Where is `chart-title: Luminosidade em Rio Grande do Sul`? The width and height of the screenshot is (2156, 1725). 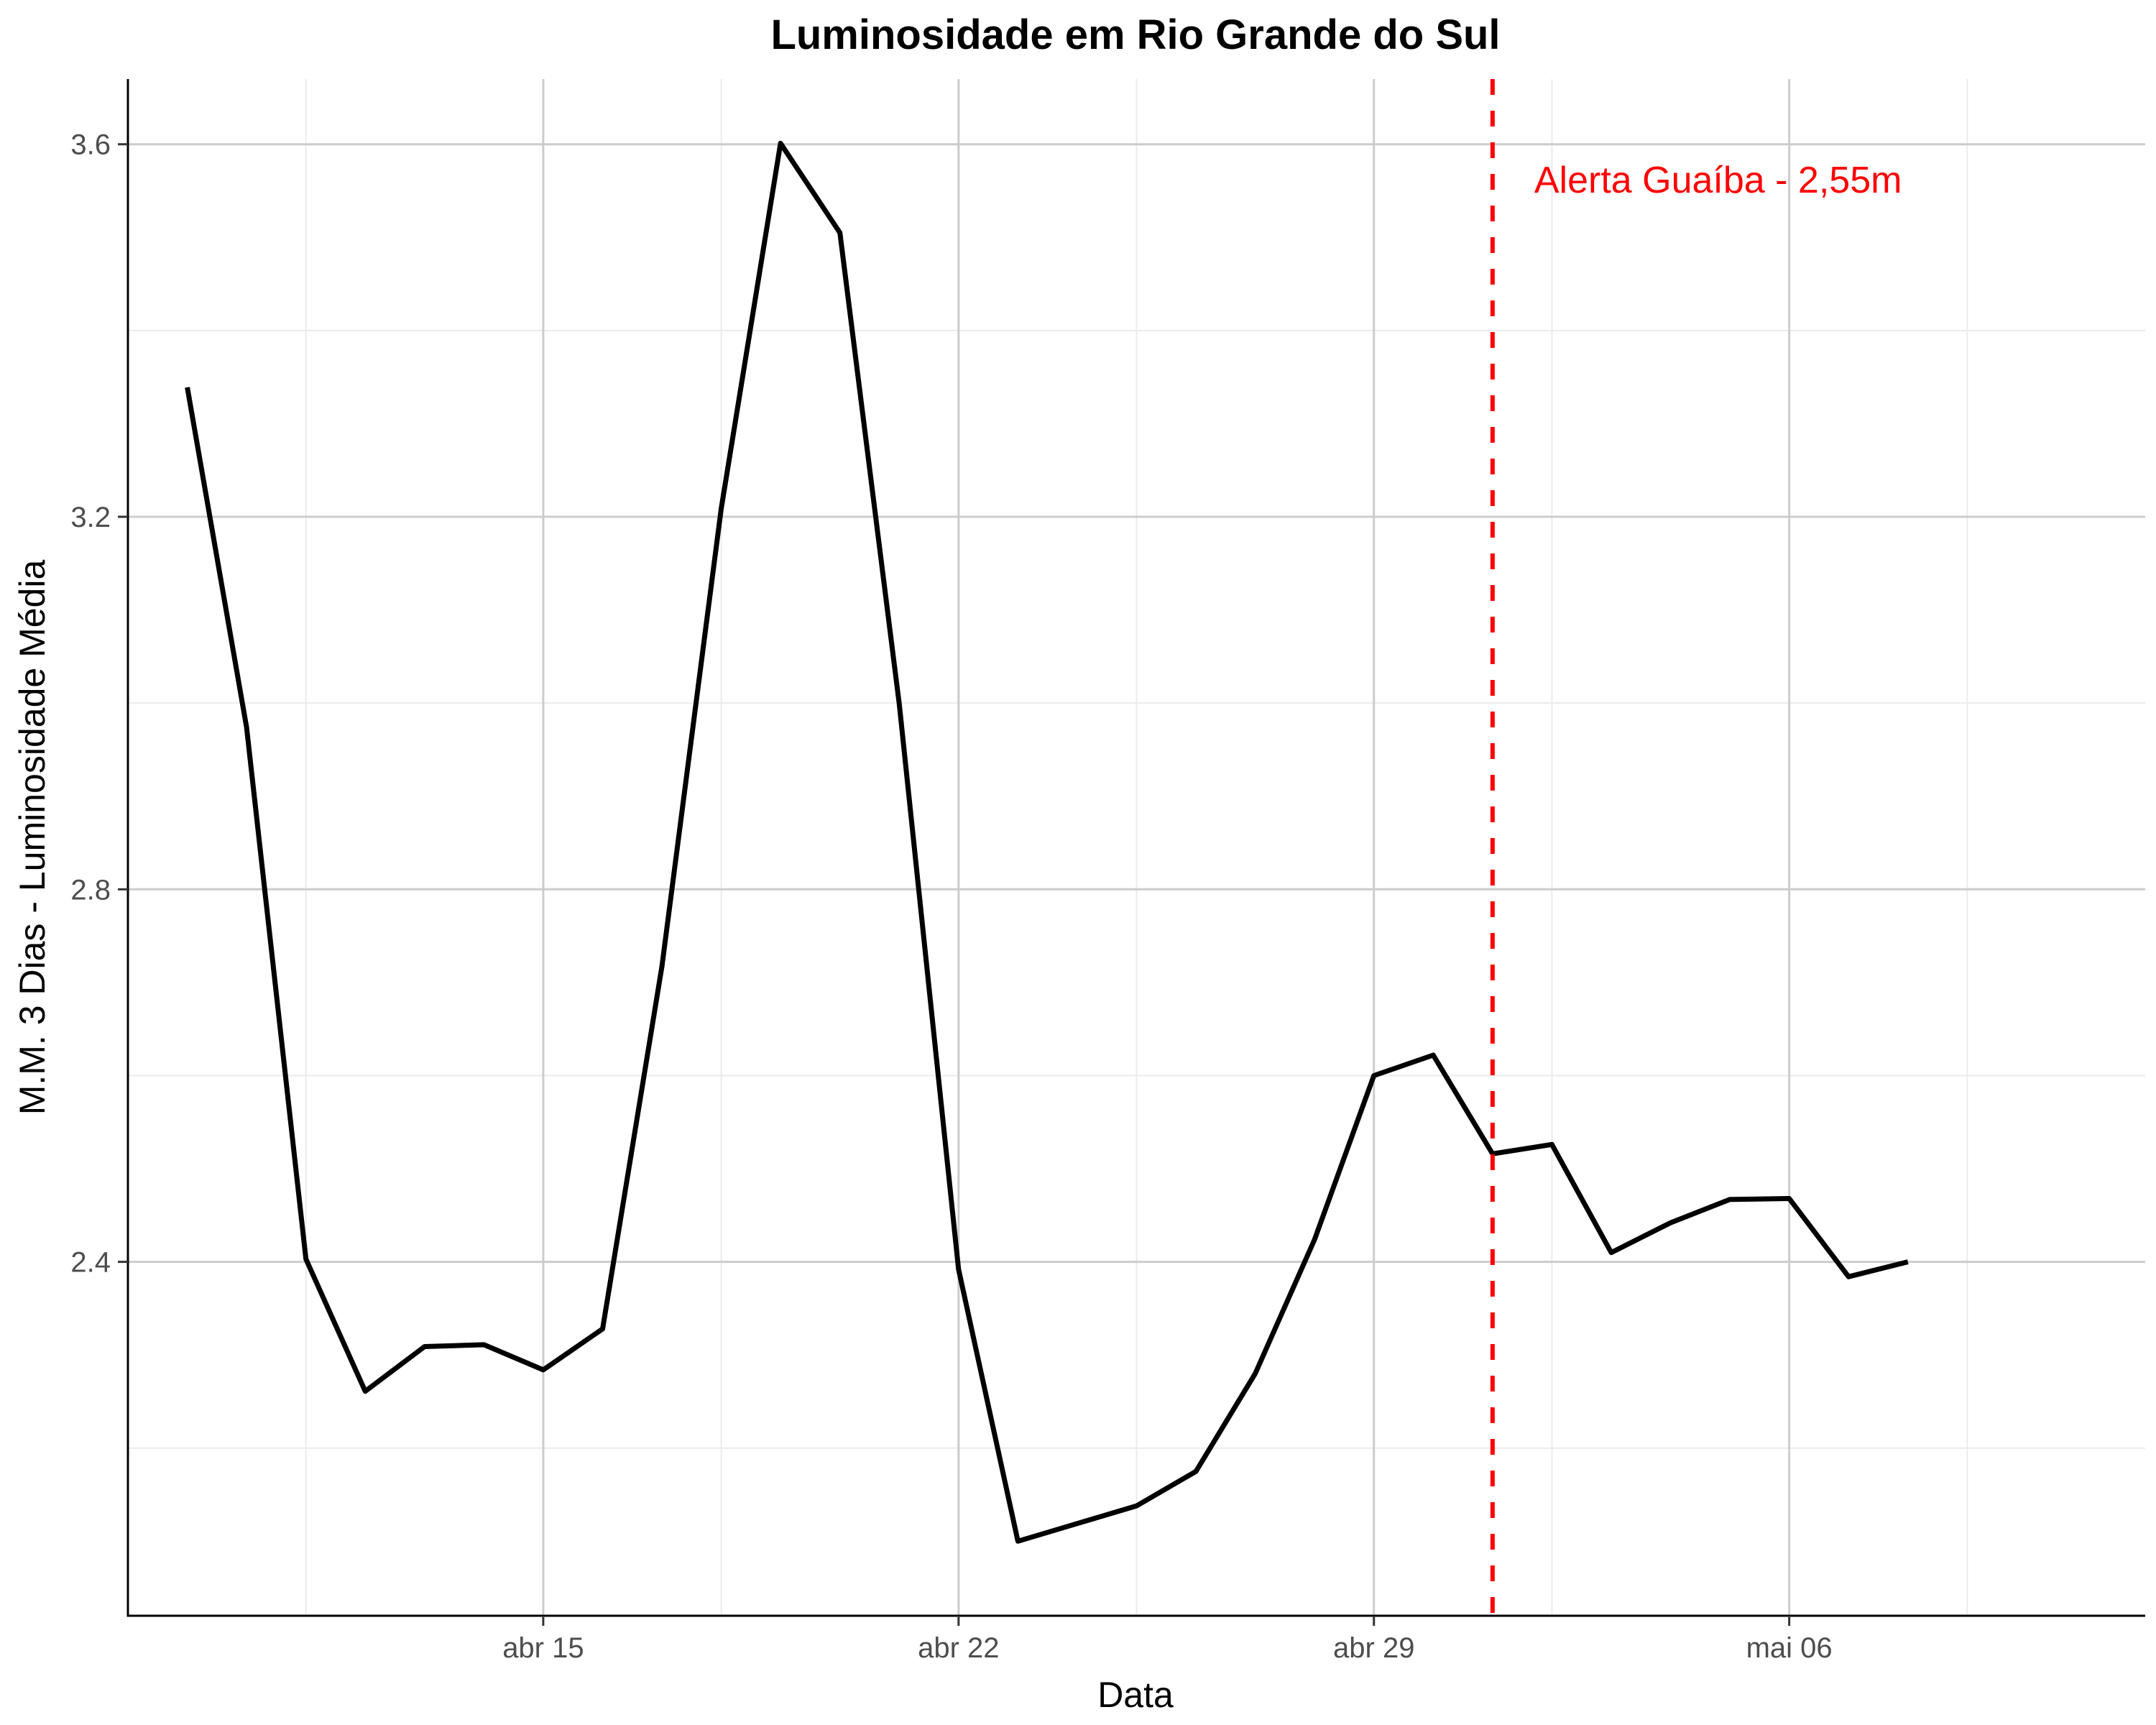
chart-title: Luminosidade em Rio Grande do Sul is located at coordinates (1135, 35).